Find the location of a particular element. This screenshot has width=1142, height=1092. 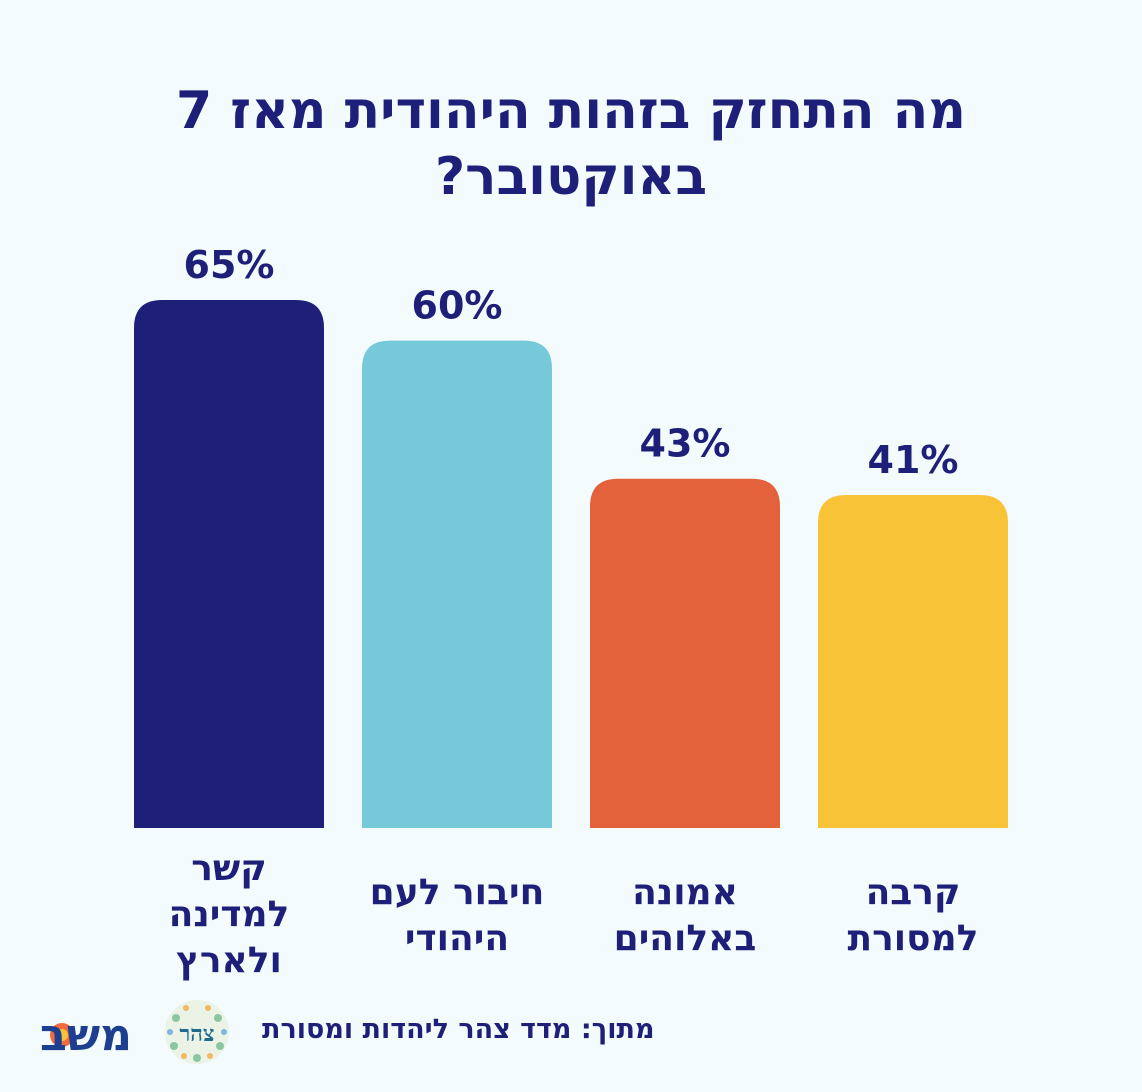

category-label-3: אמונה באלוהים is located at coordinates (685, 916).